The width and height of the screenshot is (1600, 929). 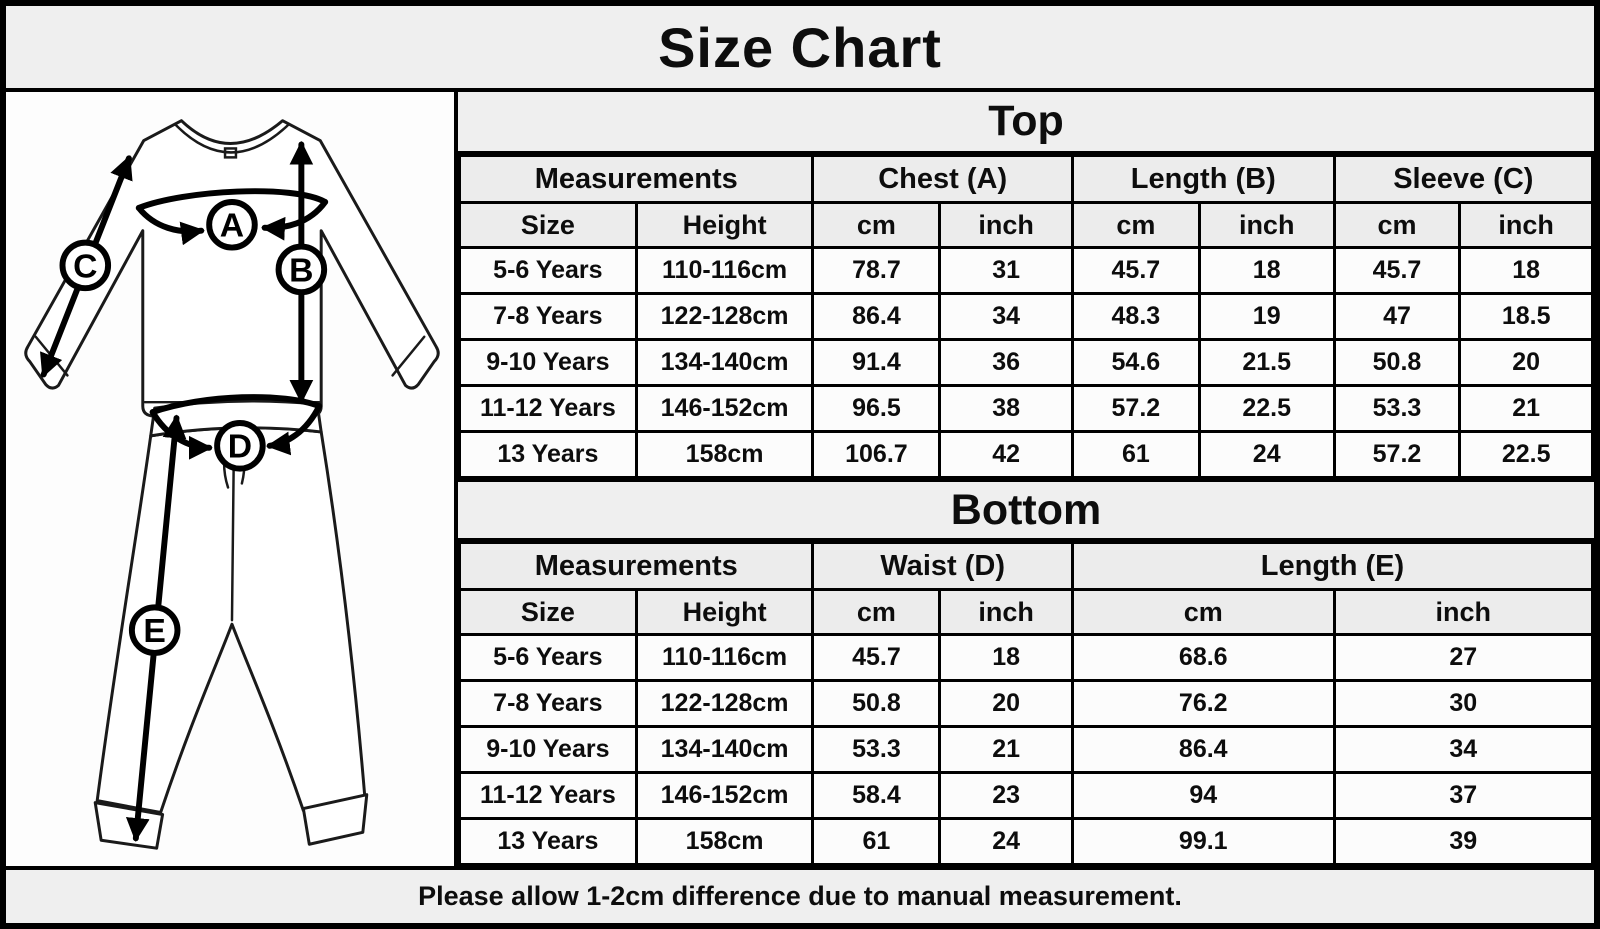 What do you see at coordinates (1026, 123) in the screenshot?
I see `top-section-title: Top` at bounding box center [1026, 123].